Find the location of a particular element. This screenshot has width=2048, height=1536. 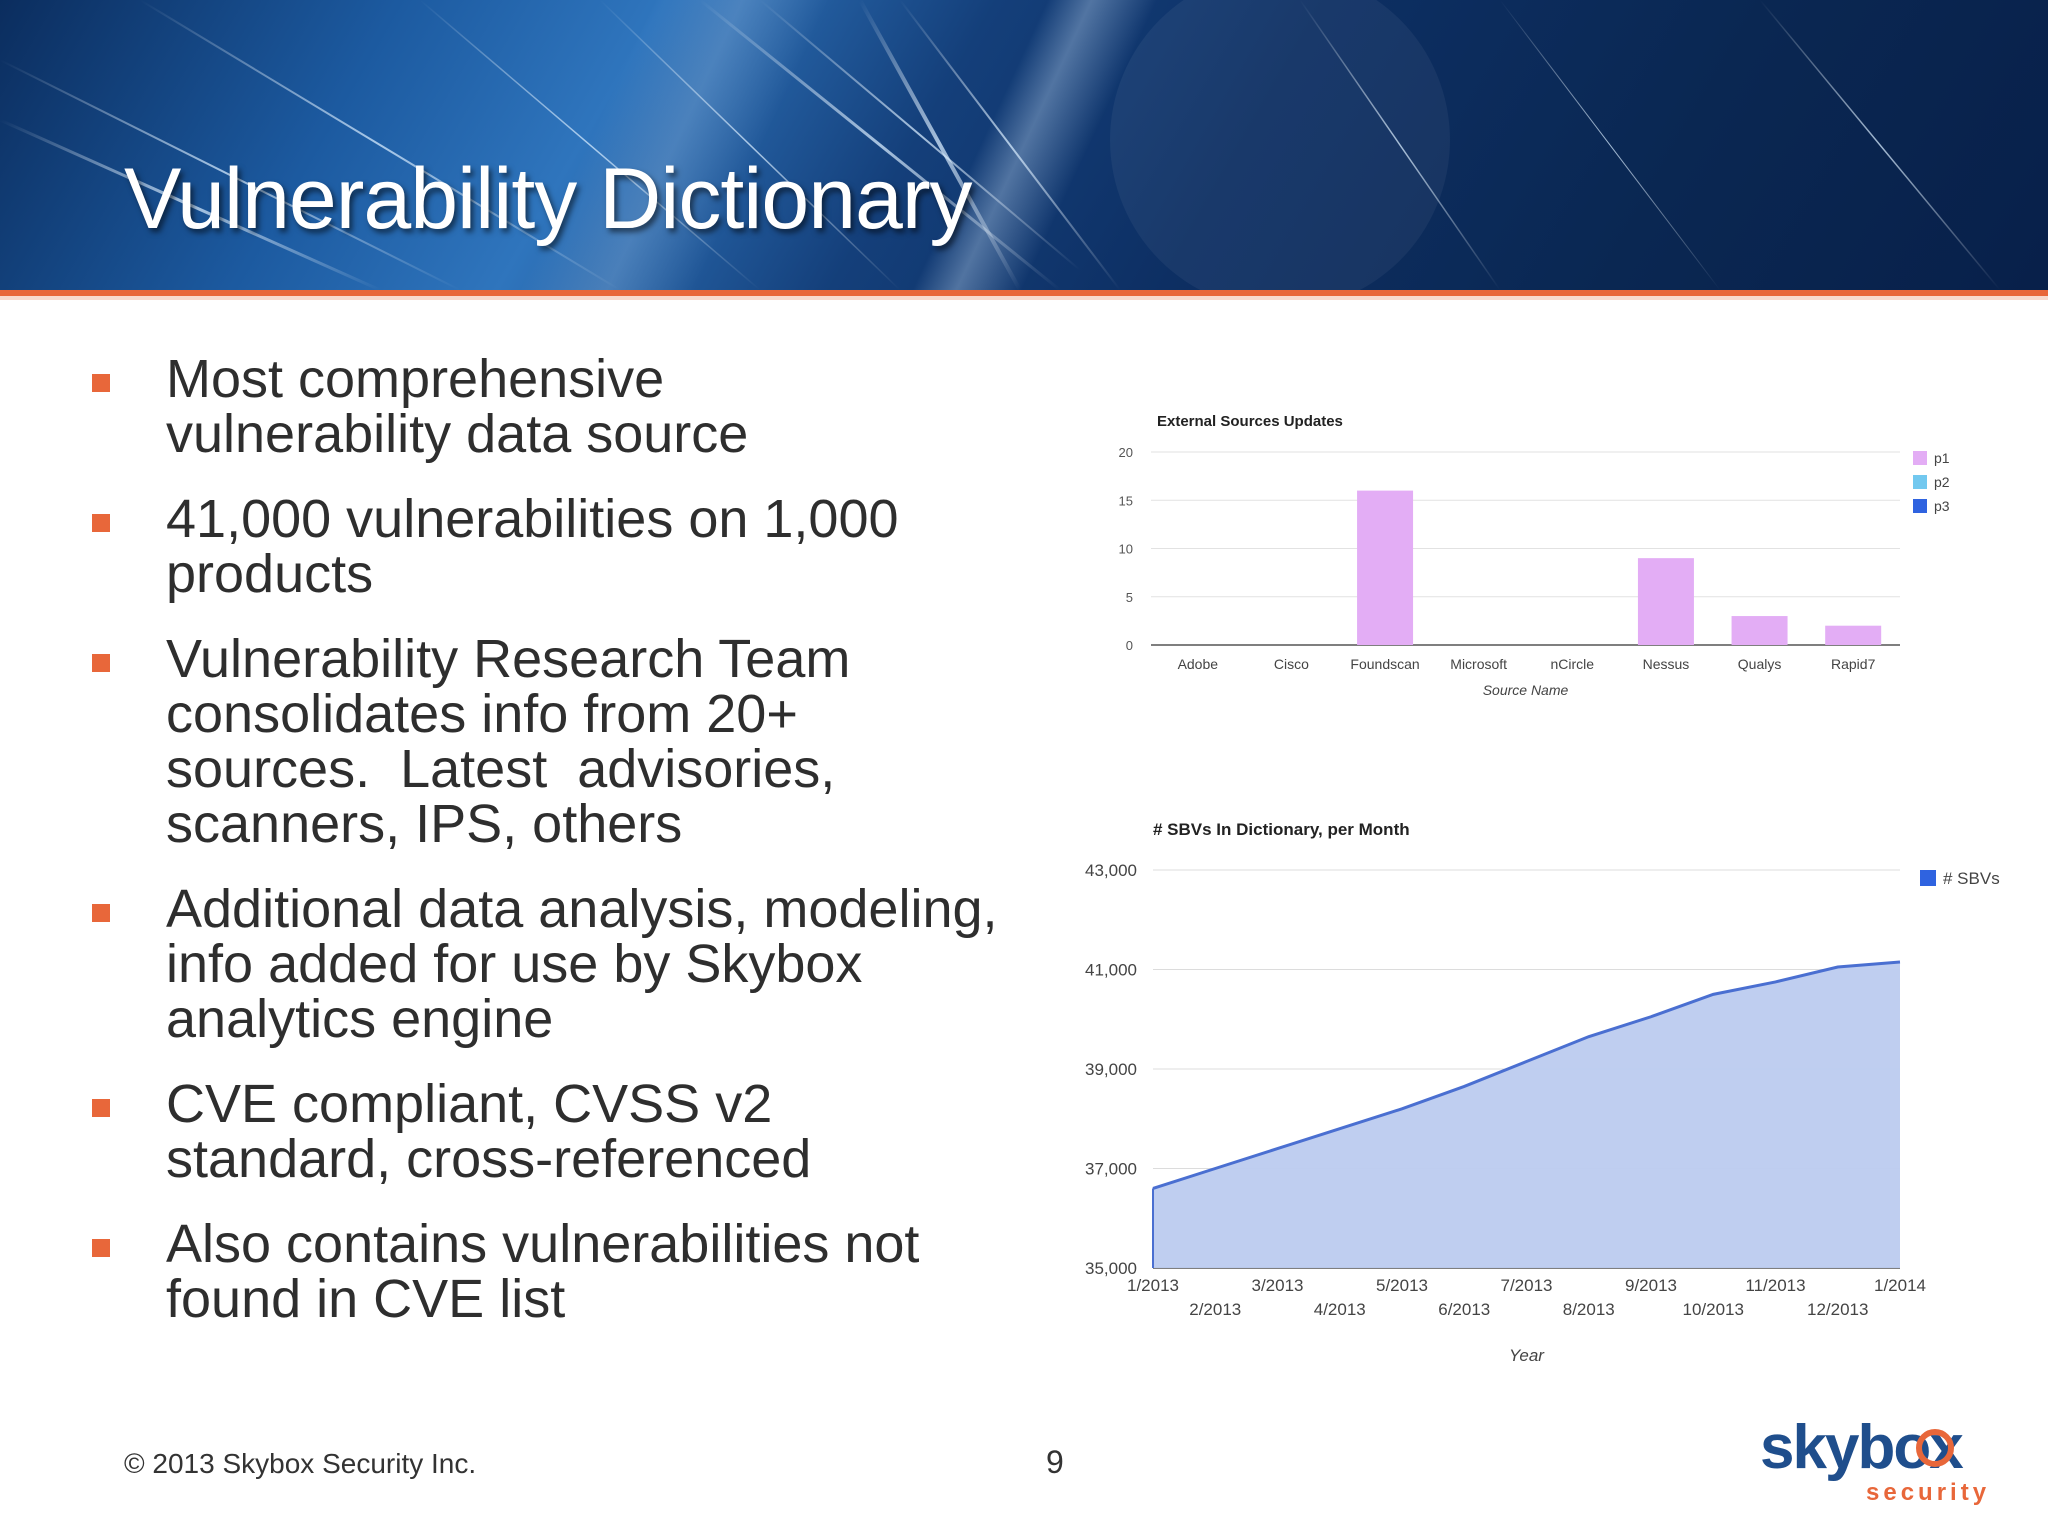

logo-tagline: security is located at coordinates (1928, 1492).